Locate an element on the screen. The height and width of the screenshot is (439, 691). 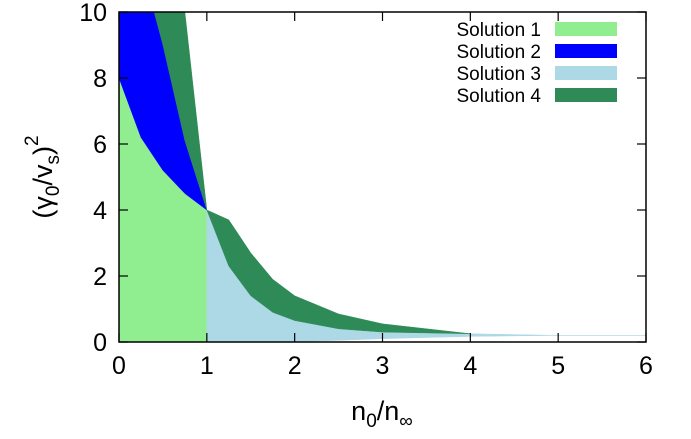
x-tick-label: 0 is located at coordinates (119, 366).